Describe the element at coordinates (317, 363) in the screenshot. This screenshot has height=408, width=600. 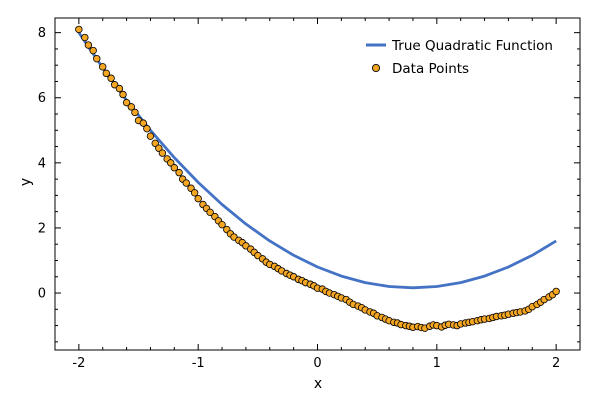
I see `x-tick-label: 0` at that location.